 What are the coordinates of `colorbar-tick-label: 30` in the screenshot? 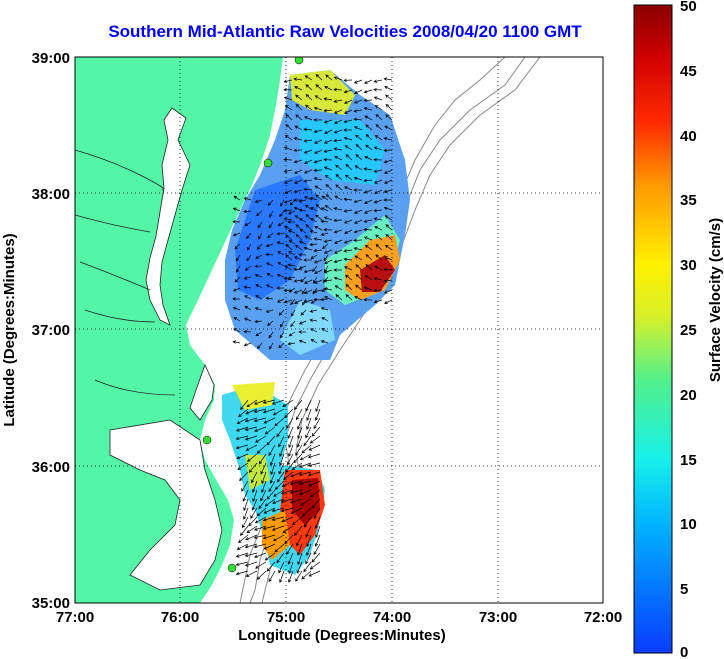 It's located at (688, 265).